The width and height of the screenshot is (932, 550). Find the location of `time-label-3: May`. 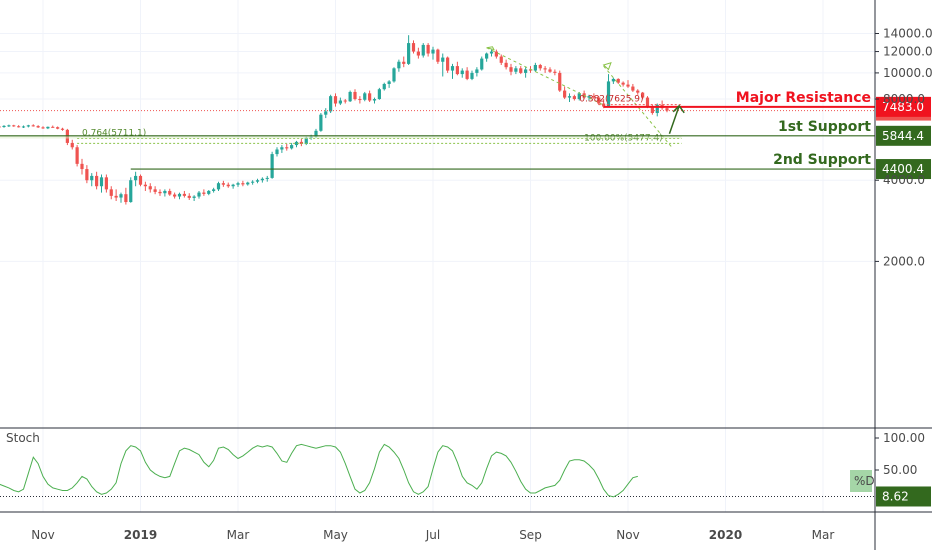

time-label-3: May is located at coordinates (335, 535).